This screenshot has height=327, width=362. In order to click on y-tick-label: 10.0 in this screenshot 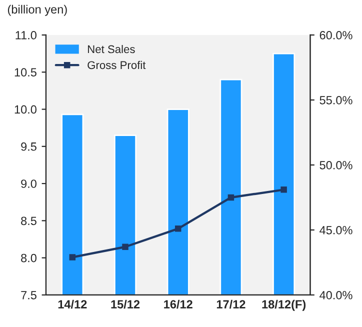, I will do `click(25, 109)`.